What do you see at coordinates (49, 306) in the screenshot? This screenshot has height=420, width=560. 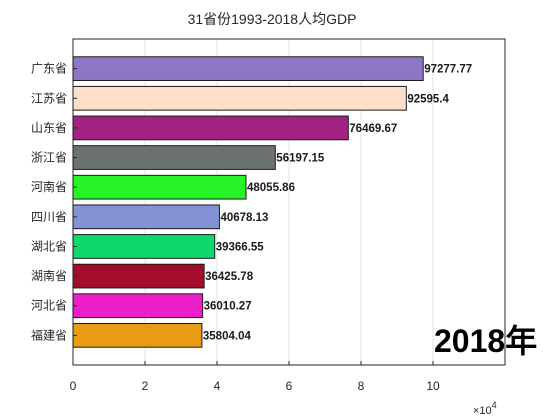 I see `category-label: 河北省` at bounding box center [49, 306].